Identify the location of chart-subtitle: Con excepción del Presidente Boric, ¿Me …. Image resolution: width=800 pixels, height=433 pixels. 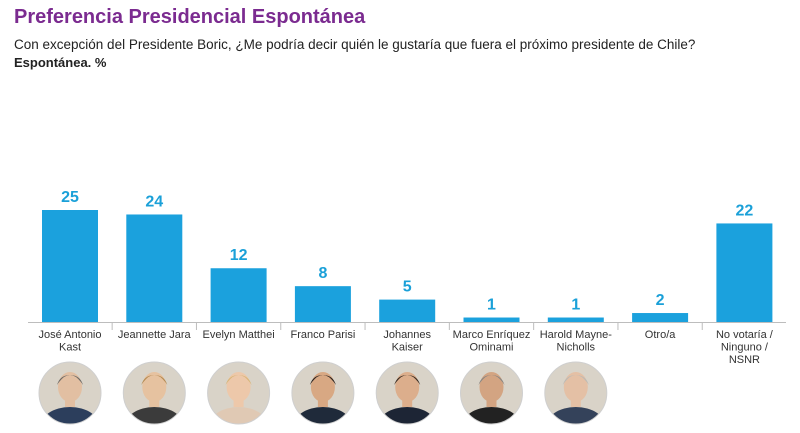
(355, 44).